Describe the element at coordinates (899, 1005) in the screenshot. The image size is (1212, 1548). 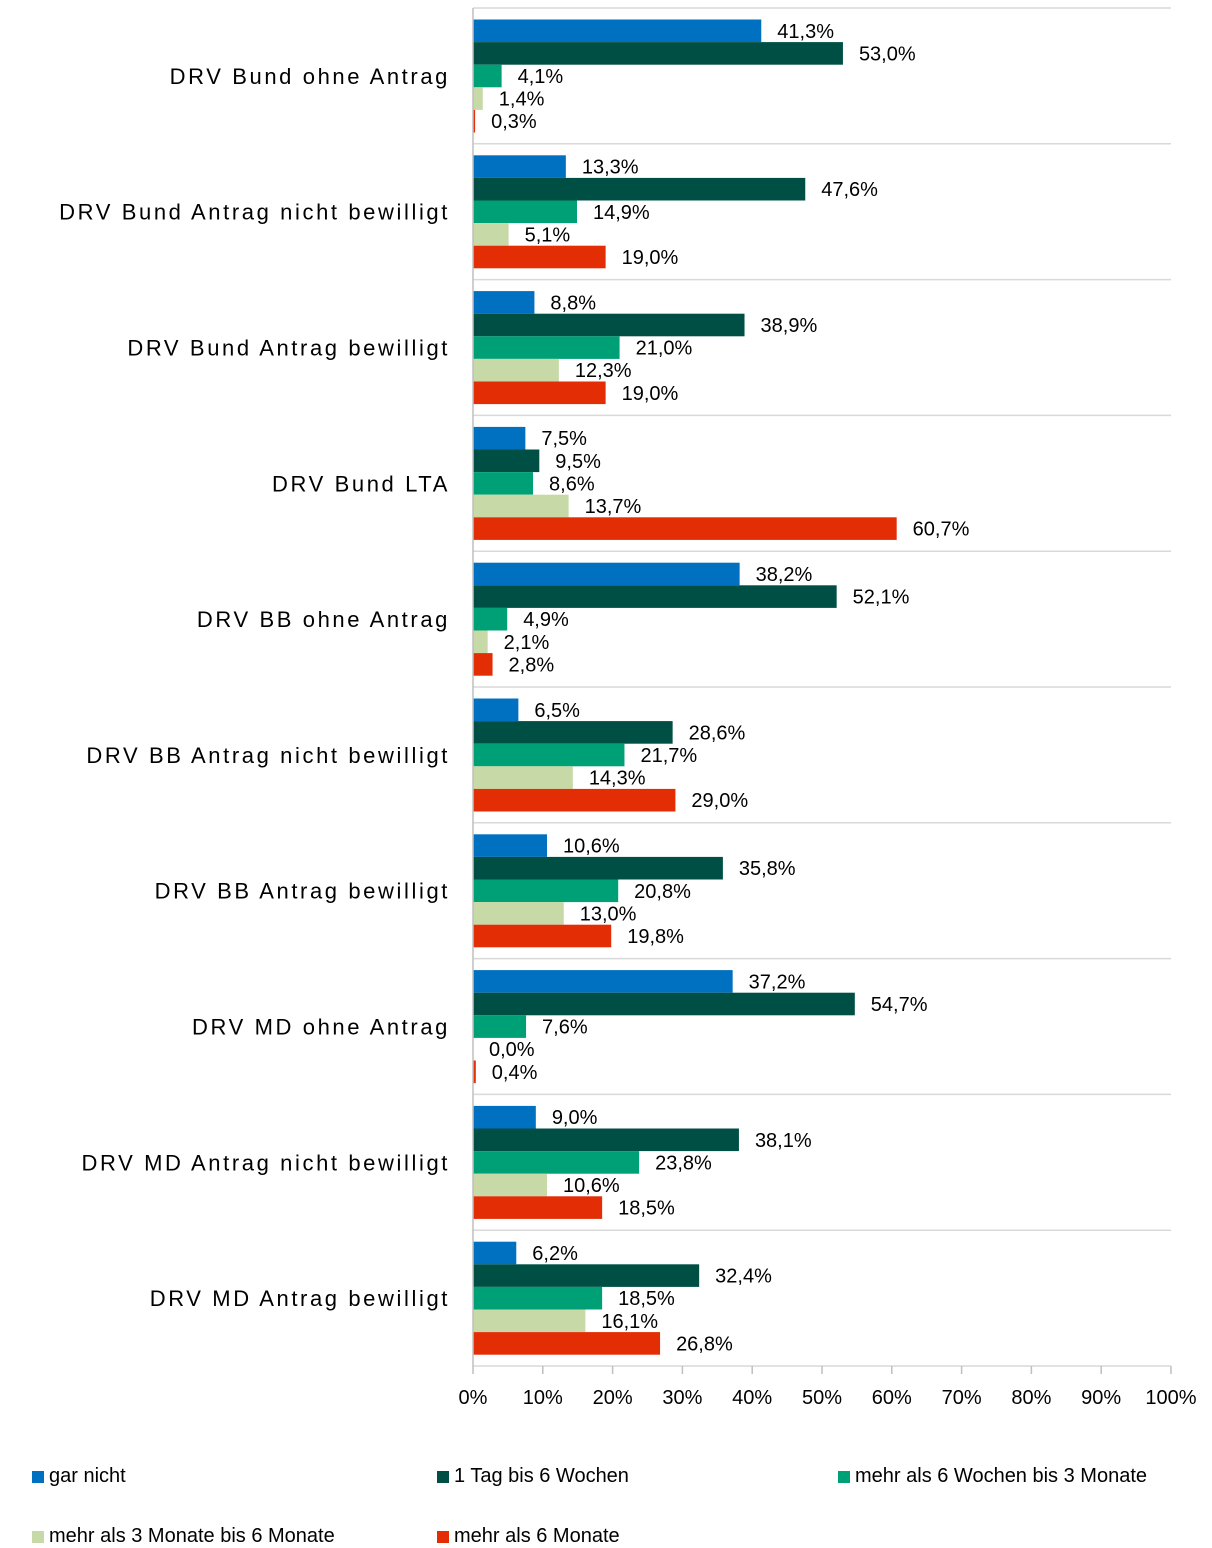
I see `data-label: 54,7%` at that location.